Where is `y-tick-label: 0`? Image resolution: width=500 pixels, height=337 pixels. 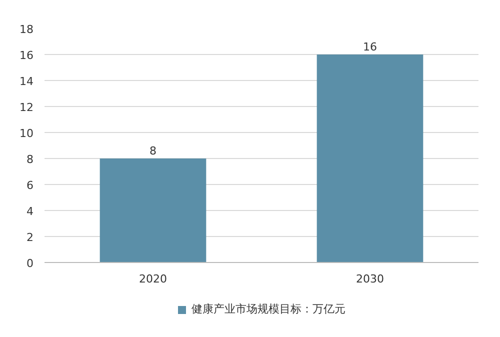
y-tick-label: 0 is located at coordinates (30, 263).